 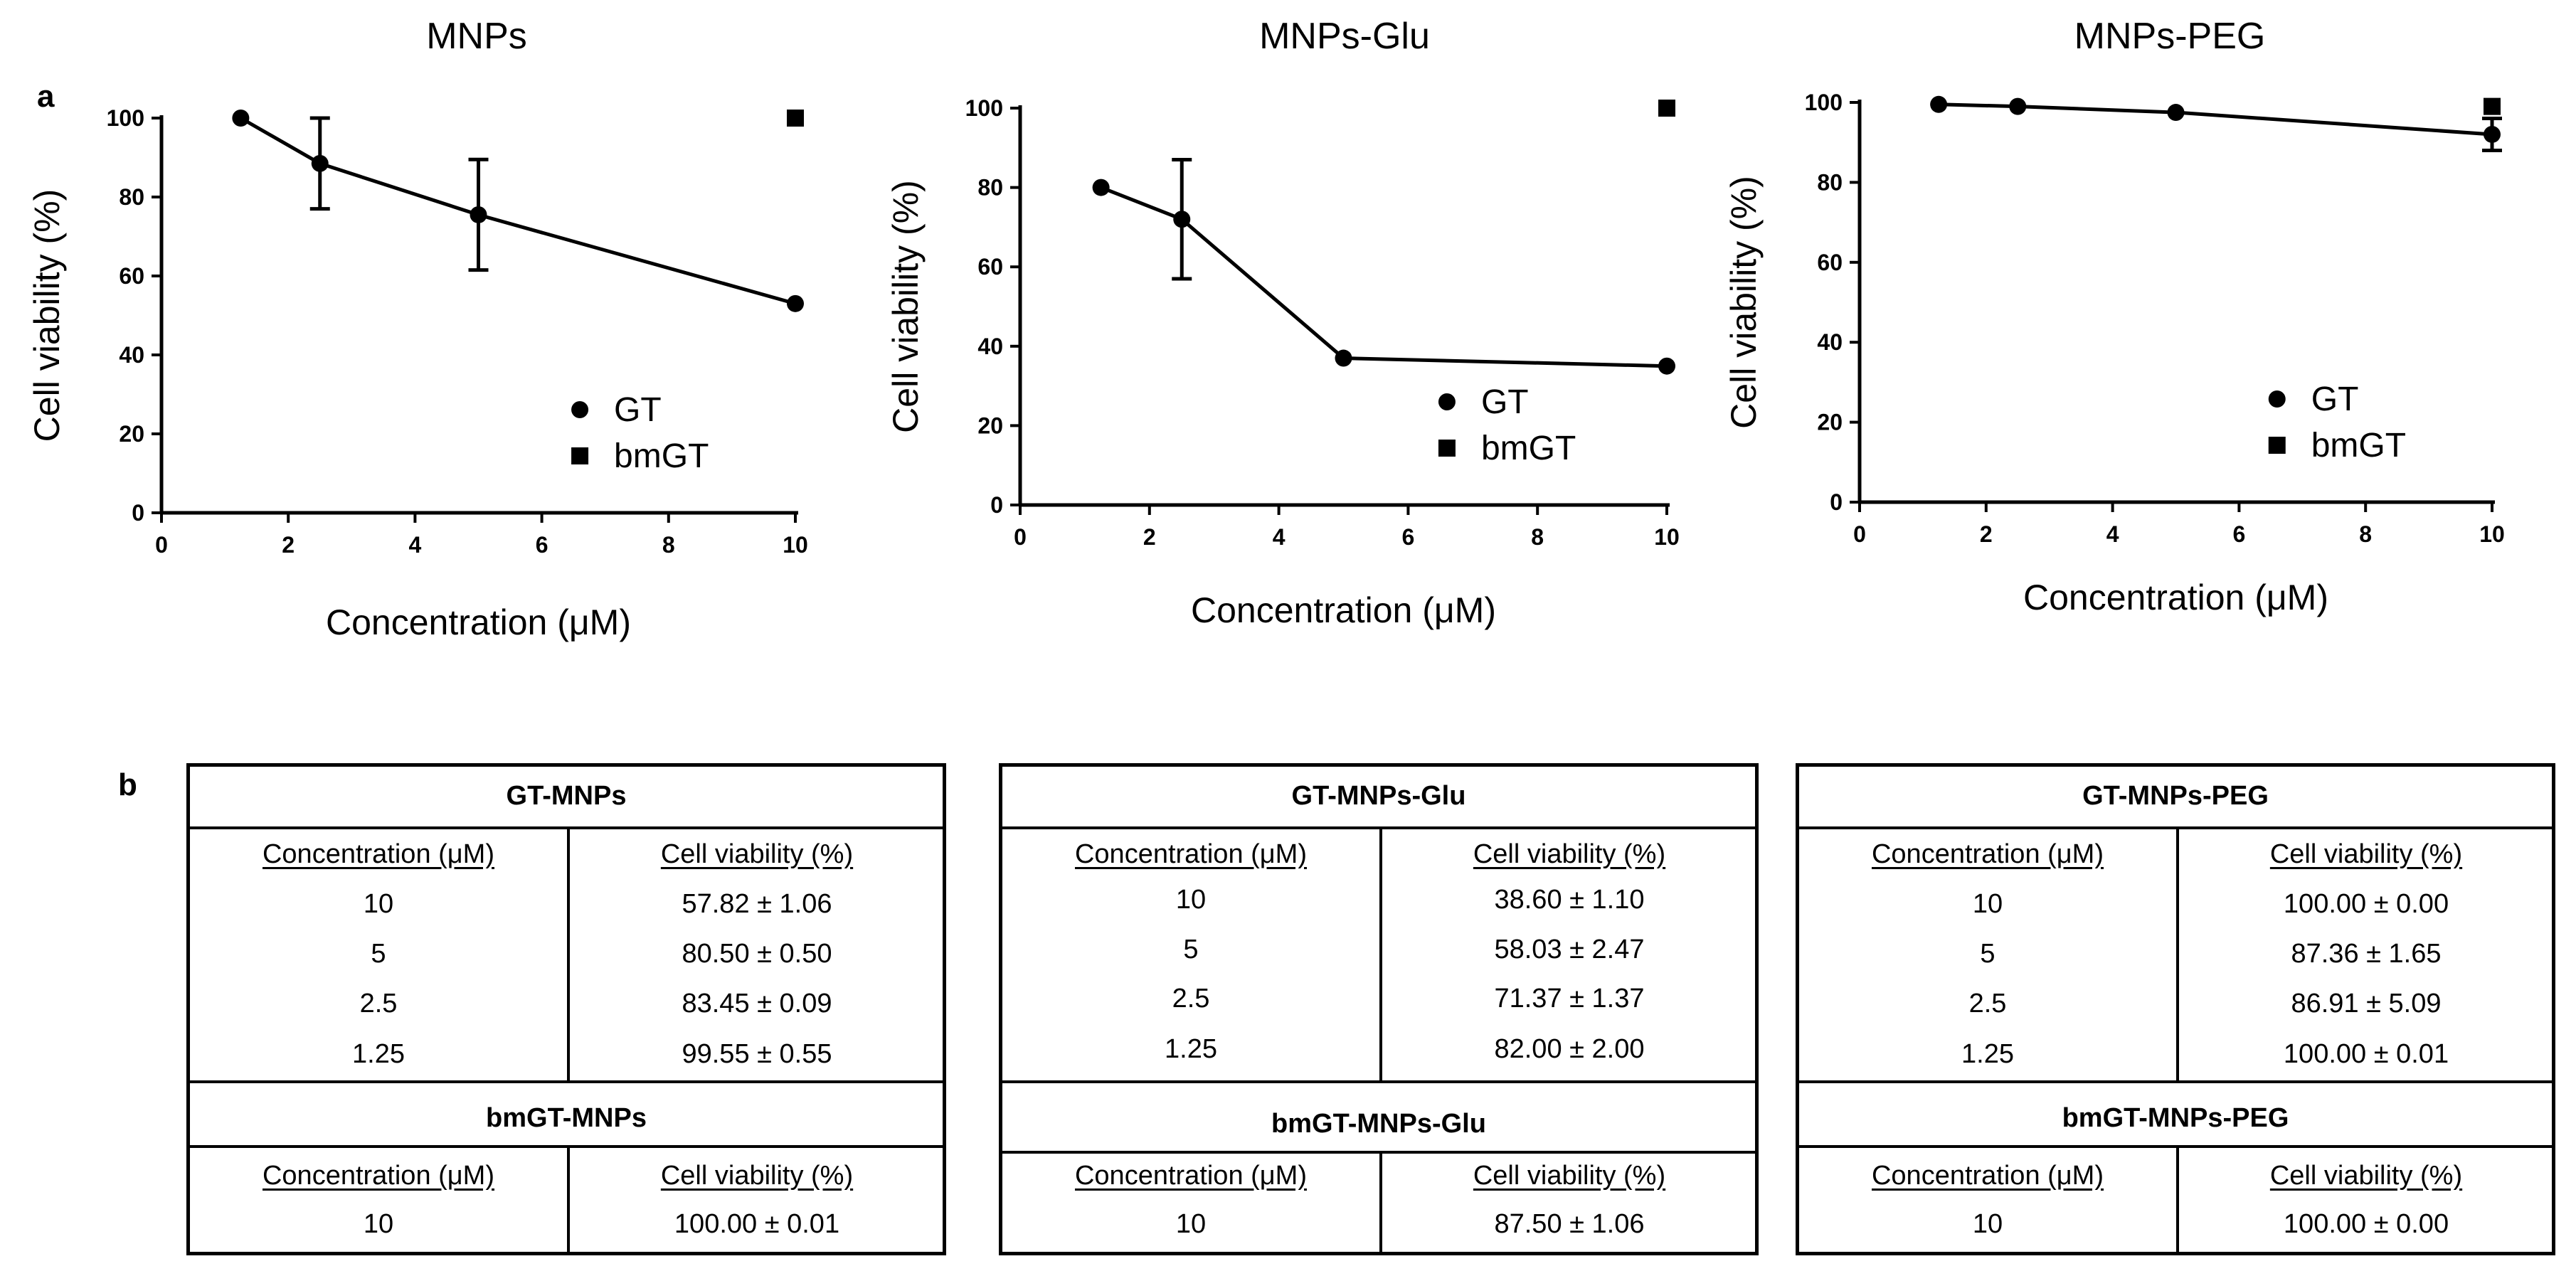 I want to click on table-cell: 86.91 ± 5.09, so click(x=2367, y=1004).